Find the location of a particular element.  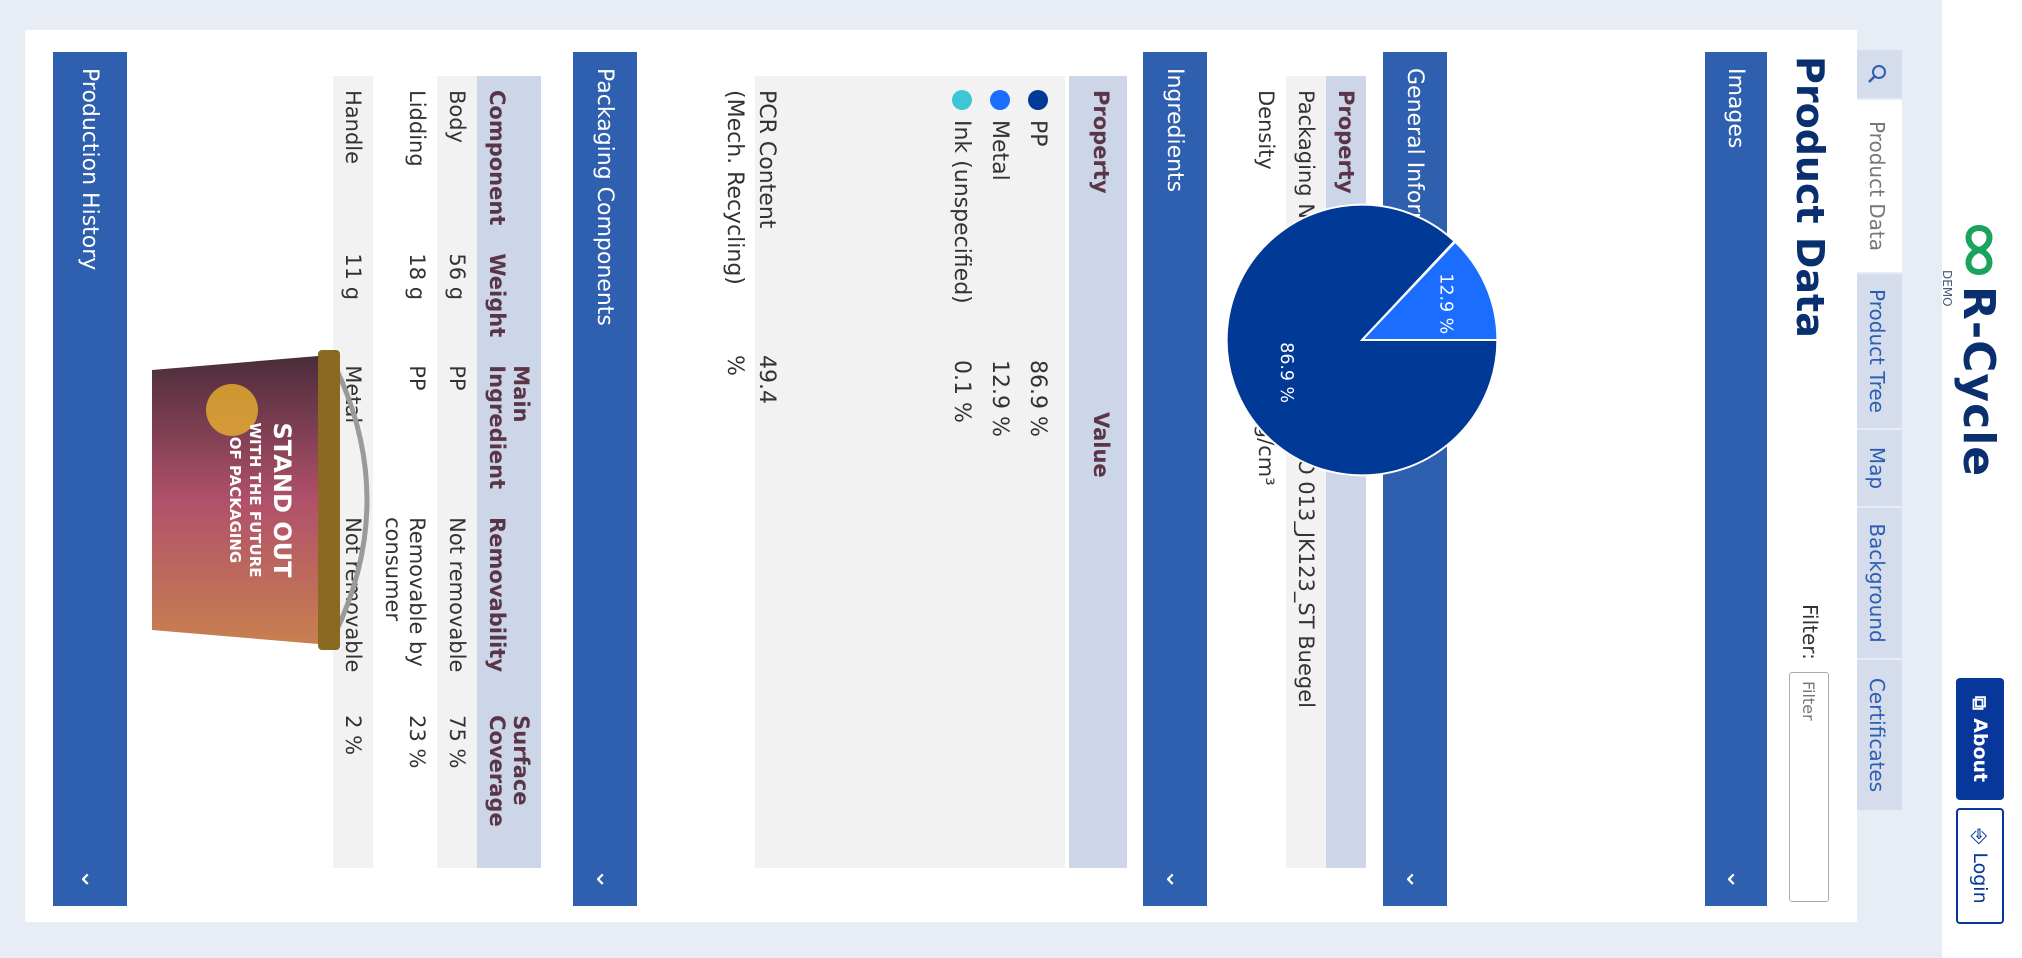

tab-map: Map is located at coordinates (1877, 468).